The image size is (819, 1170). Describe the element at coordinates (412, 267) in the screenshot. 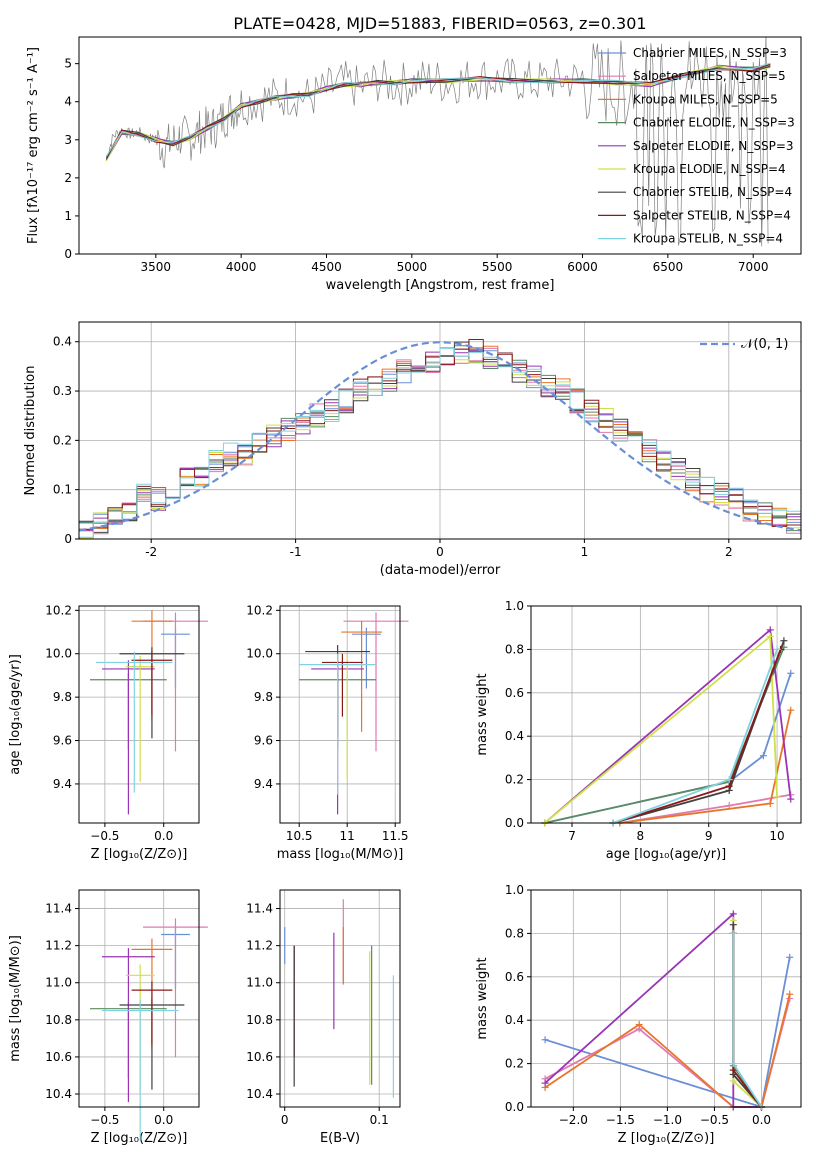

I see `x-tick-label: 5000` at that location.